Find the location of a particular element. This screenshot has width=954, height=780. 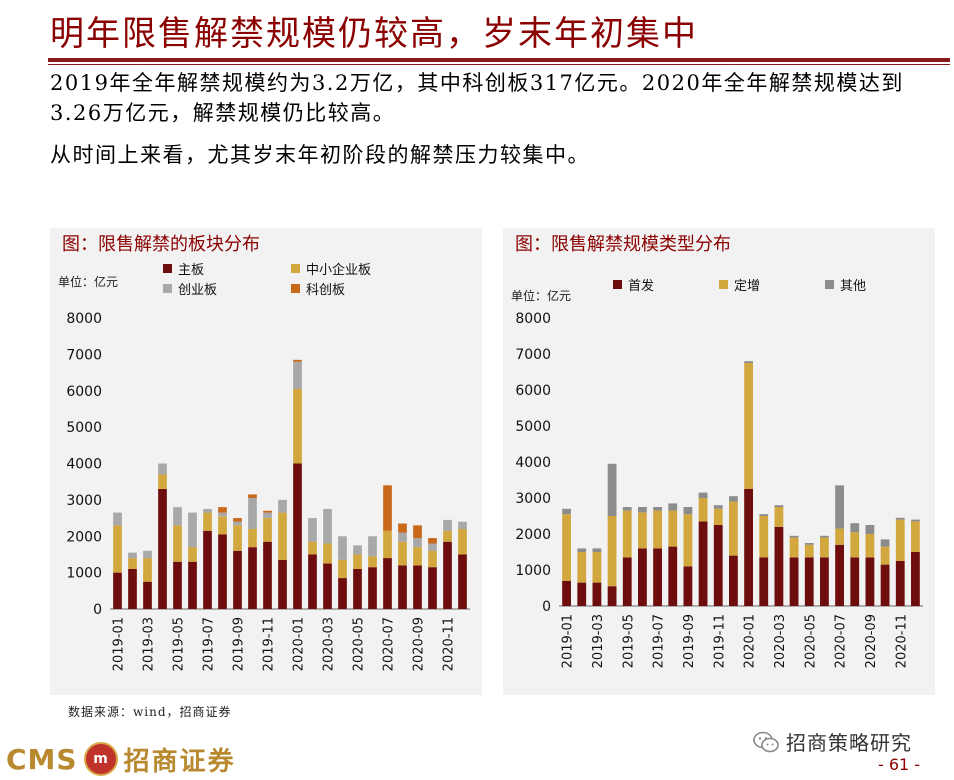

data-source: 数据来源：wind，招商证券 is located at coordinates (150, 712).